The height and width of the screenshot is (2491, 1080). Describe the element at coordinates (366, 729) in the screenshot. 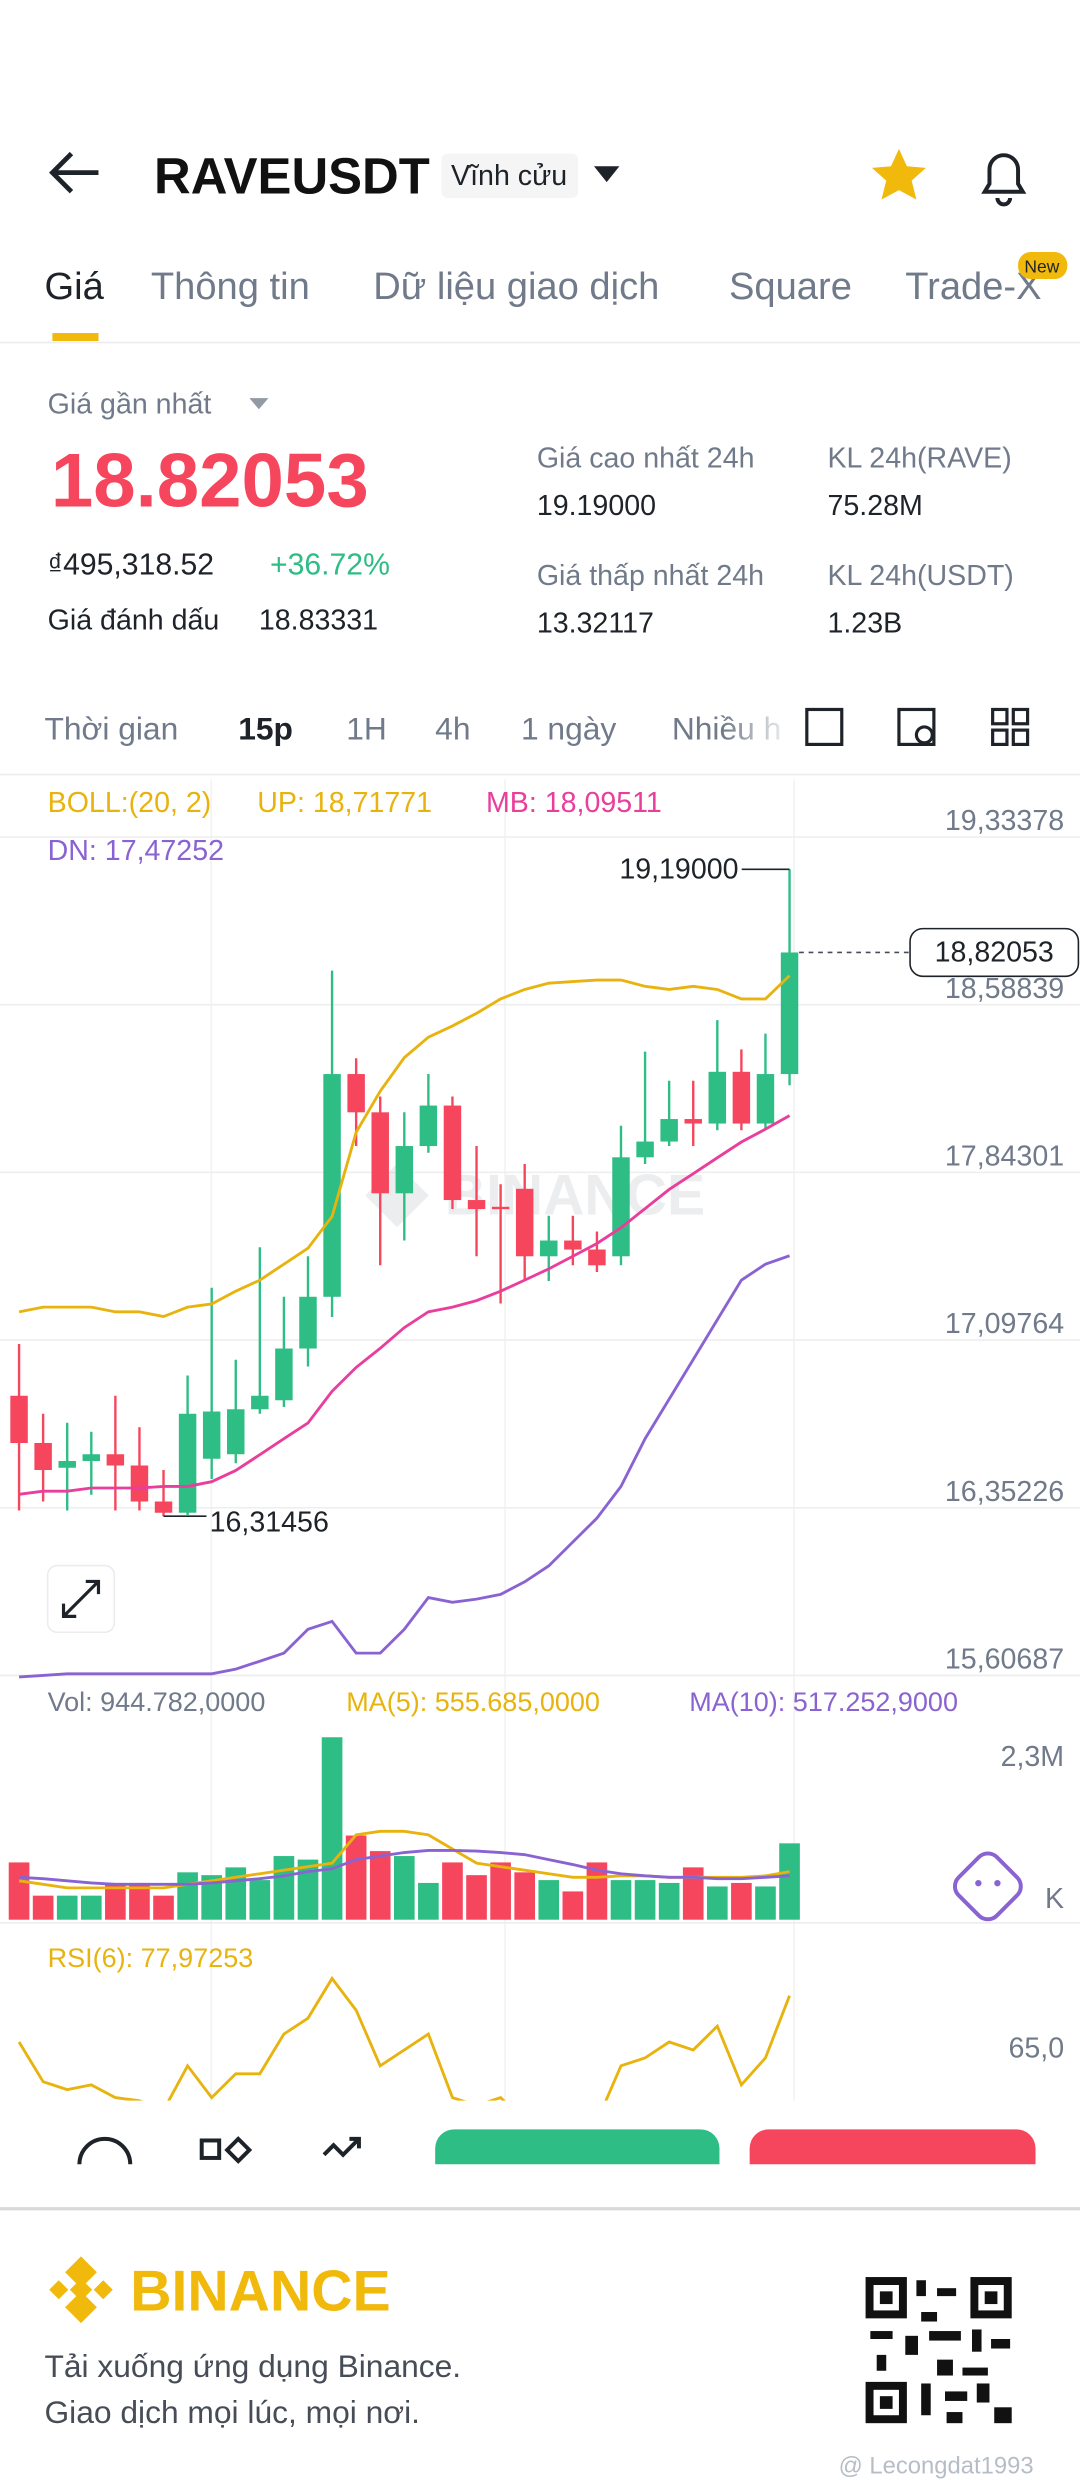

I see `interval: 1H` at that location.